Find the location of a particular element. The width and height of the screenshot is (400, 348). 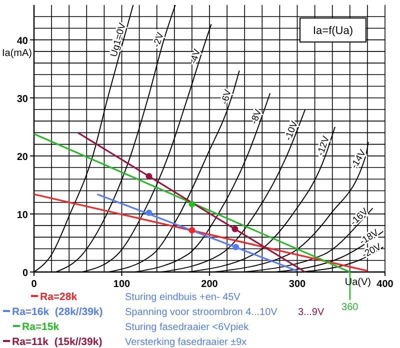

text: Sturing eindbuis +en- 45V is located at coordinates (183, 297).